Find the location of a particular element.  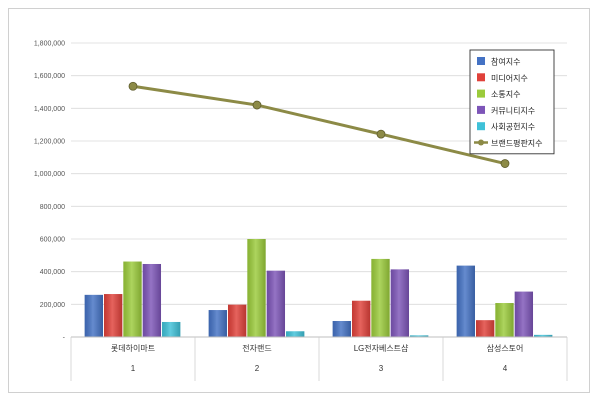

line-series is located at coordinates (319, 124).